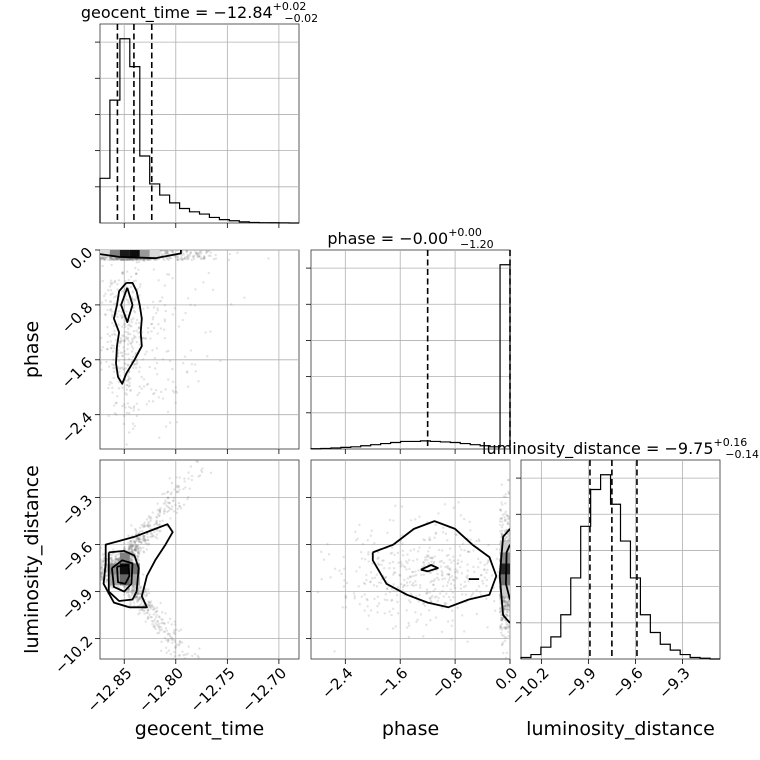 The width and height of the screenshot is (760, 760). I want to click on y-tick-label: −9.6, so click(77, 557).